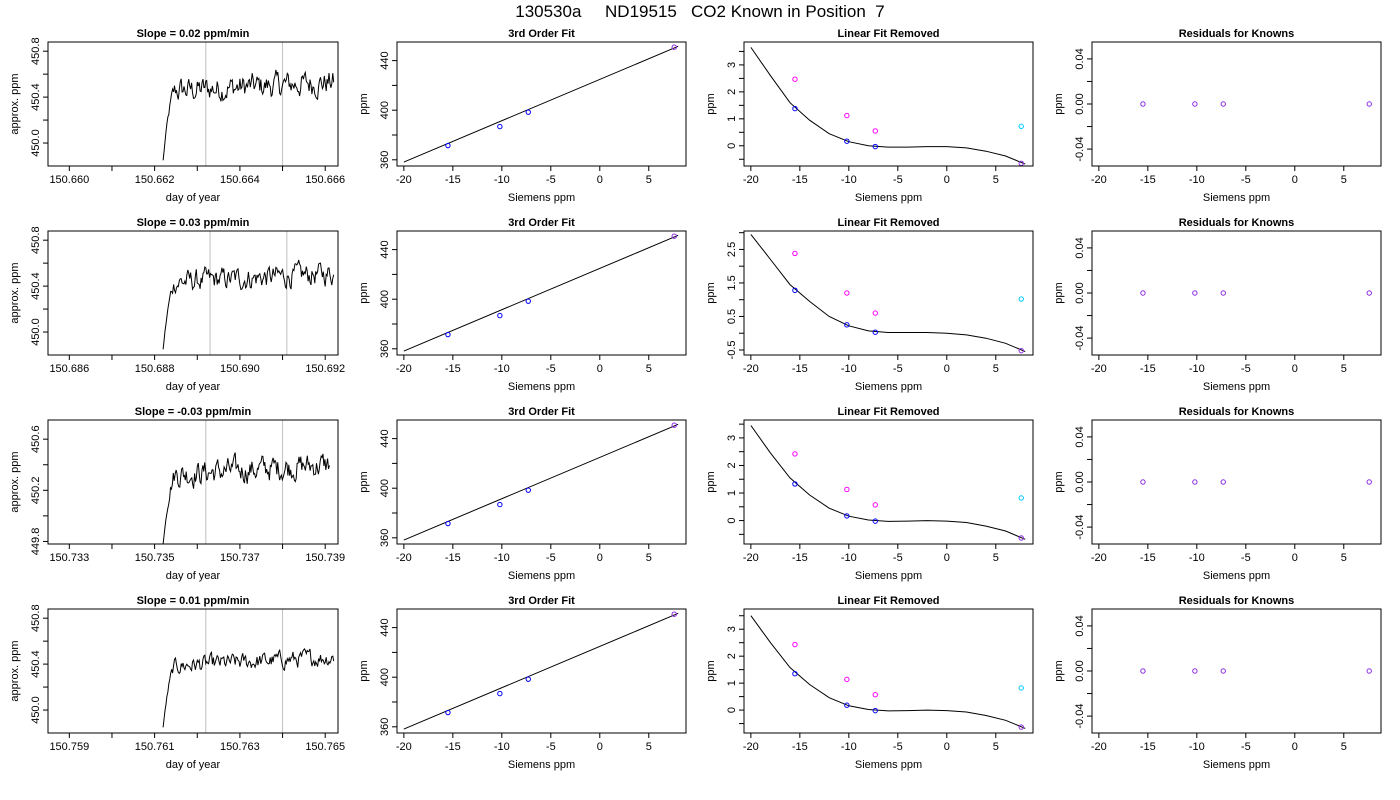 The height and width of the screenshot is (800, 1400). What do you see at coordinates (36, 97) in the screenshot?
I see `y-tick-label: 450.4` at bounding box center [36, 97].